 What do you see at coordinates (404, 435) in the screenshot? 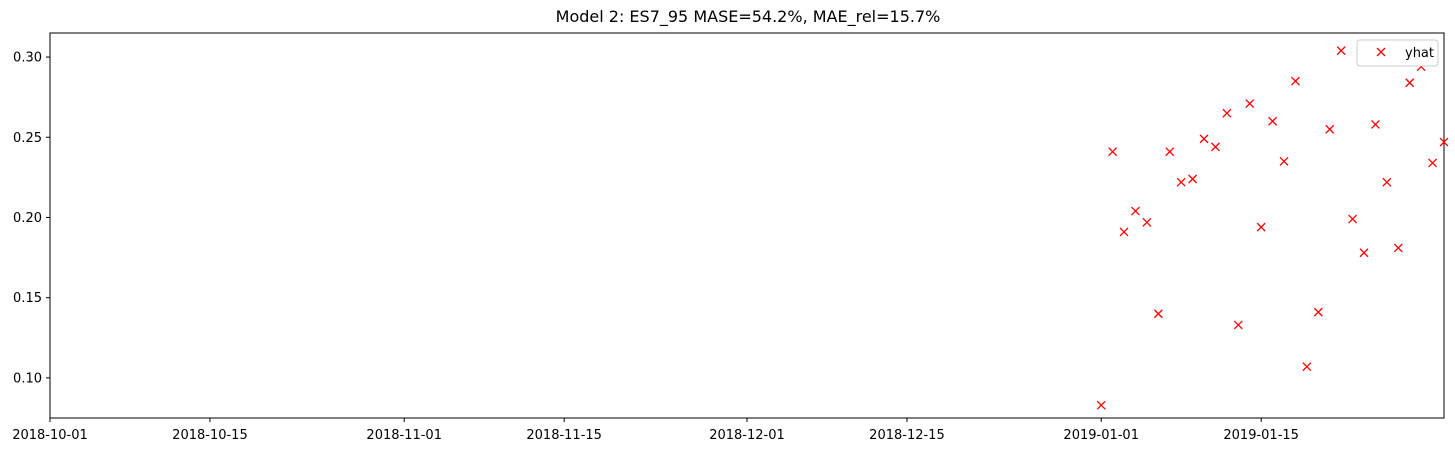
I see `x-tick-label: 2018-11-01` at bounding box center [404, 435].